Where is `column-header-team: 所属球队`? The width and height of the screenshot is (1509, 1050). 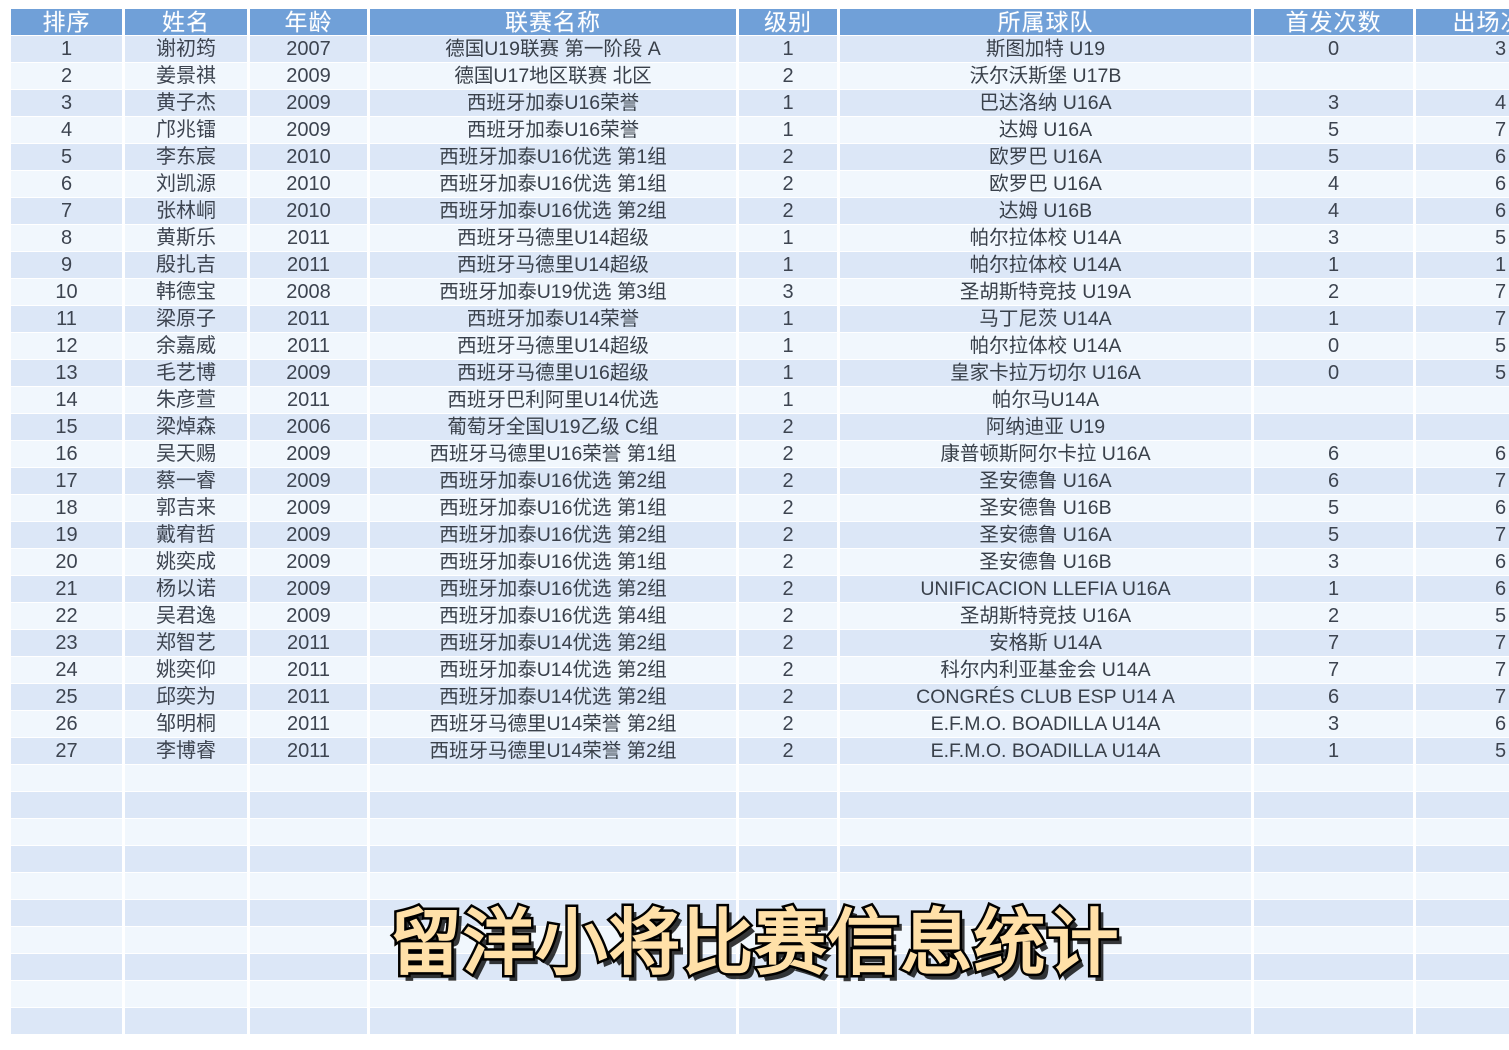
column-header-team: 所属球队 is located at coordinates (1045, 22).